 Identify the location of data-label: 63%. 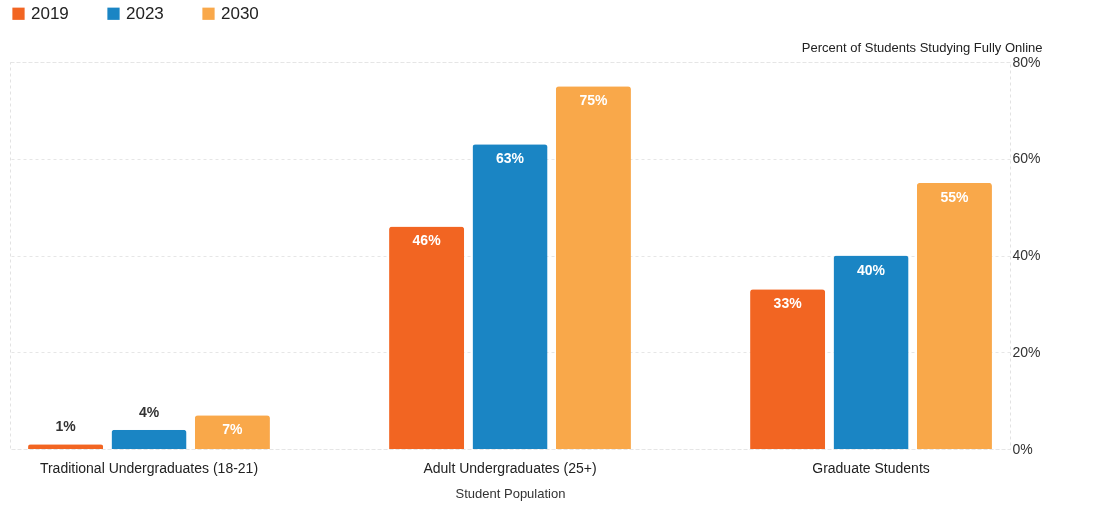
(510, 158).